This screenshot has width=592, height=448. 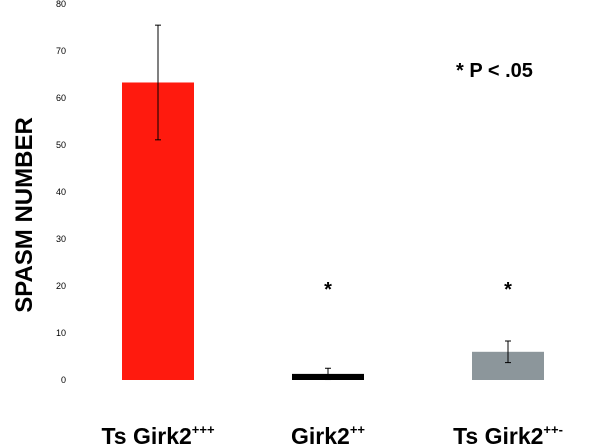 What do you see at coordinates (61, 145) in the screenshot?
I see `y-tick-label: 50` at bounding box center [61, 145].